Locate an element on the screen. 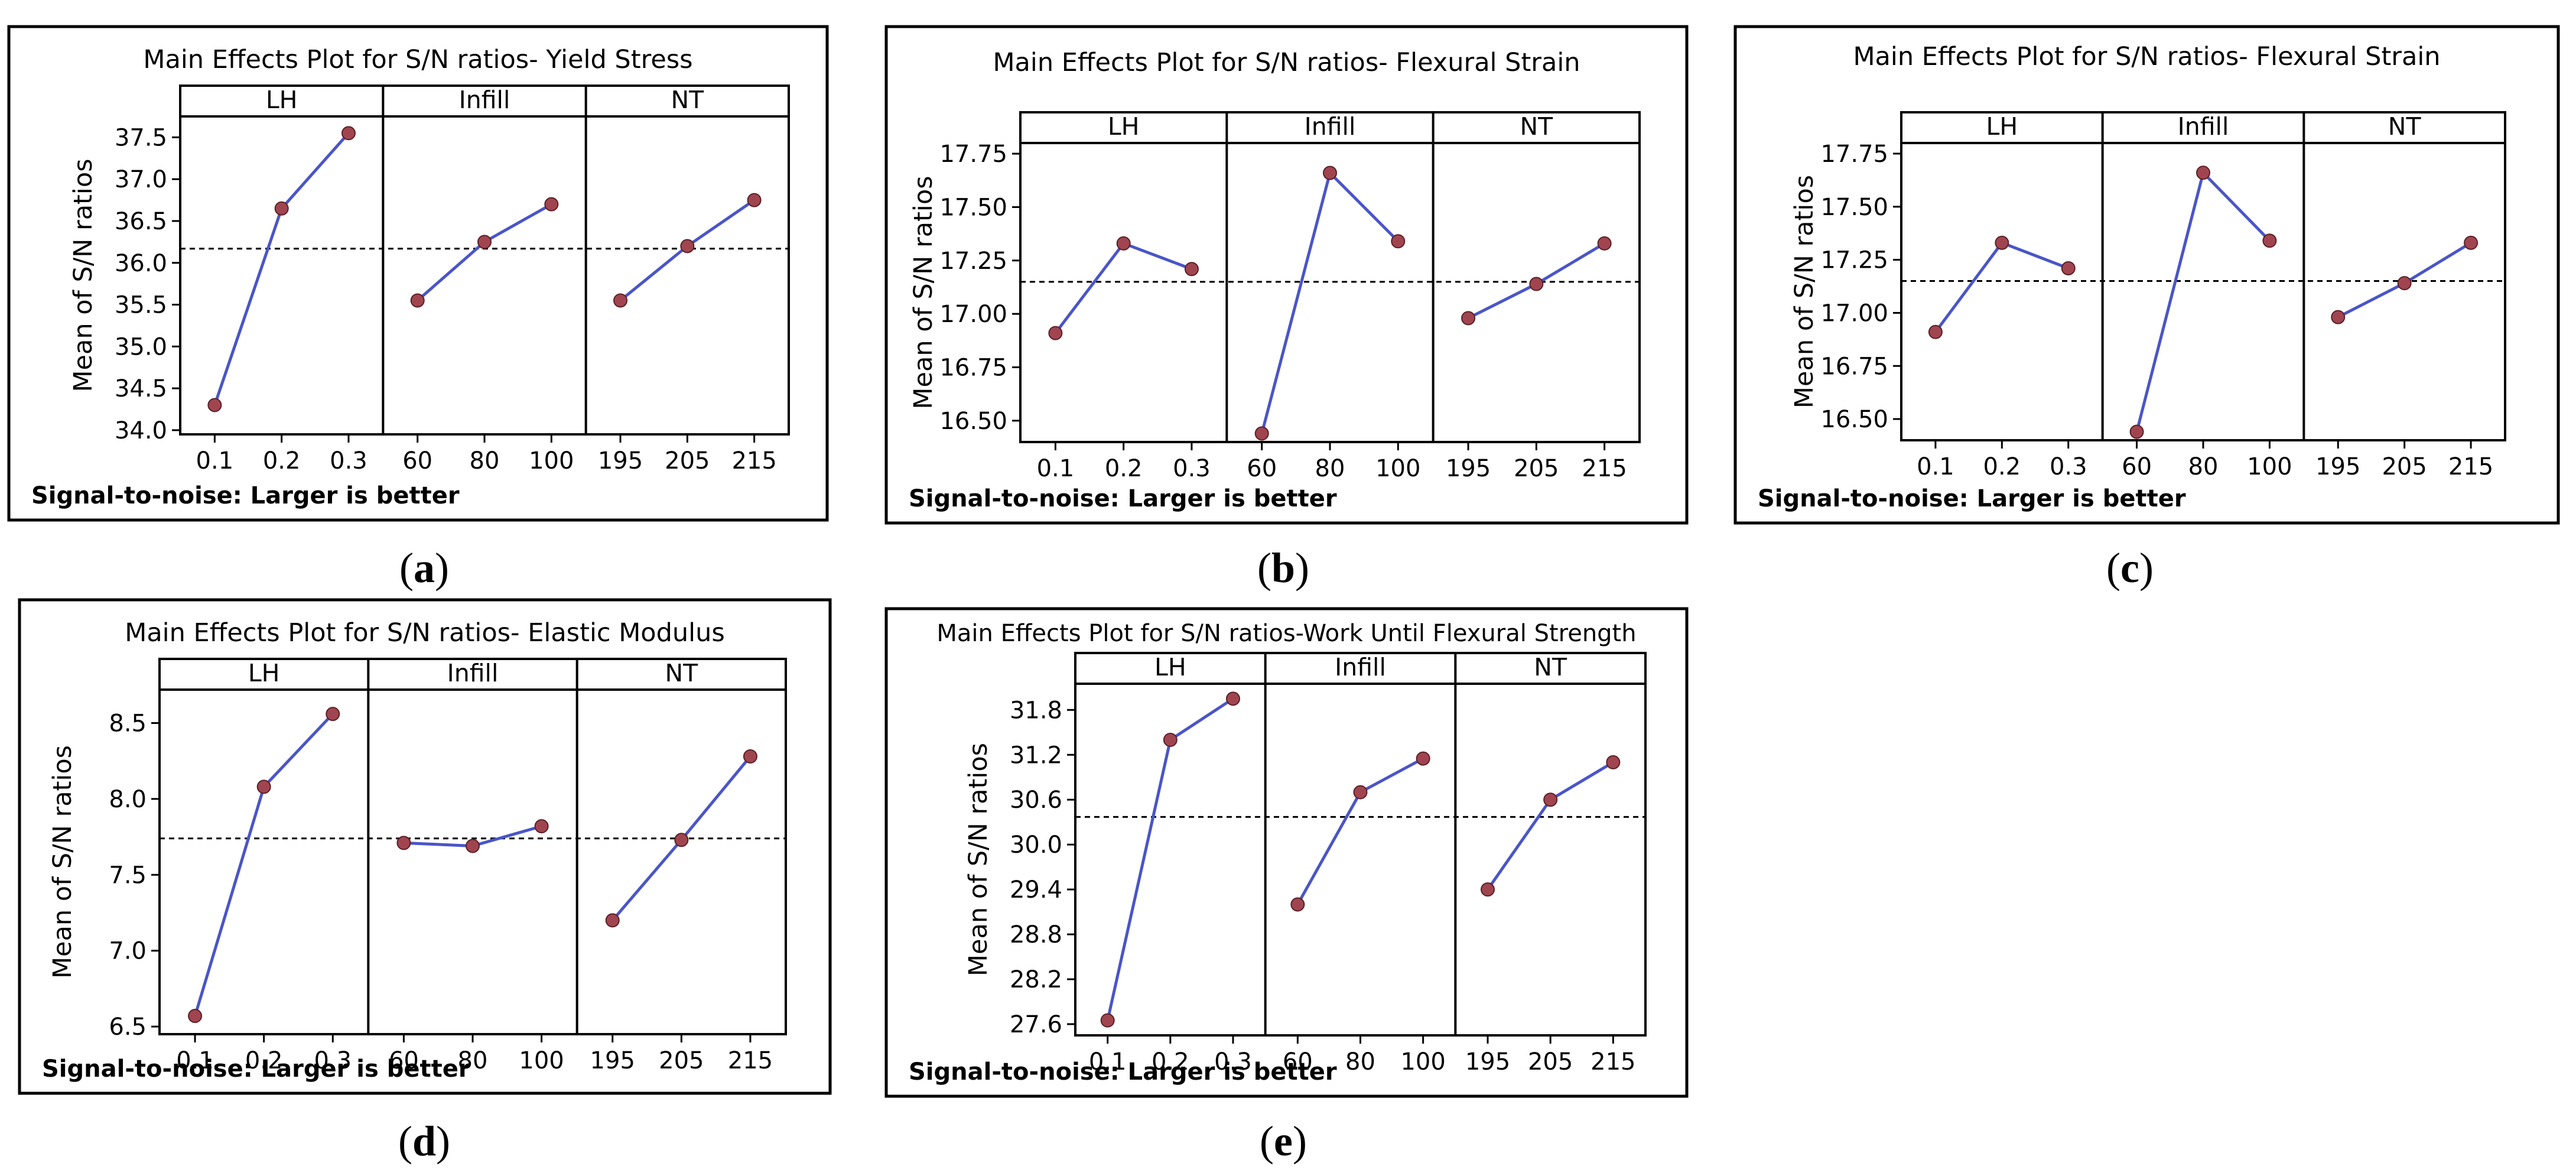  y-tick-label: 31.8 is located at coordinates (1036, 710).